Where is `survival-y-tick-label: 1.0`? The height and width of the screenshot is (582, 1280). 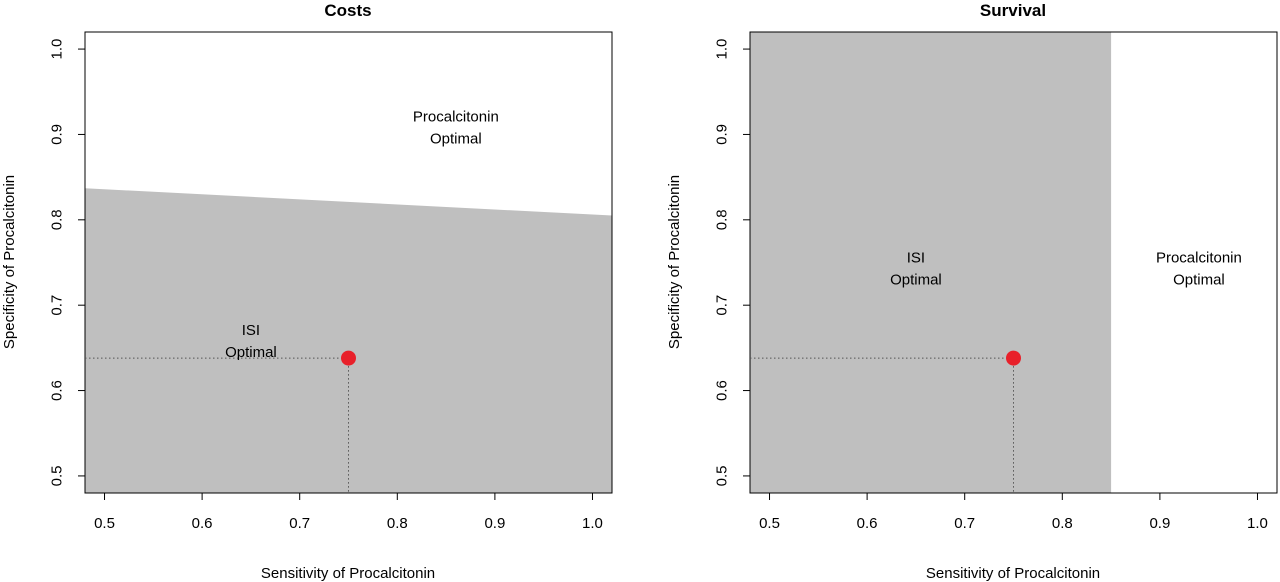 survival-y-tick-label: 1.0 is located at coordinates (722, 49).